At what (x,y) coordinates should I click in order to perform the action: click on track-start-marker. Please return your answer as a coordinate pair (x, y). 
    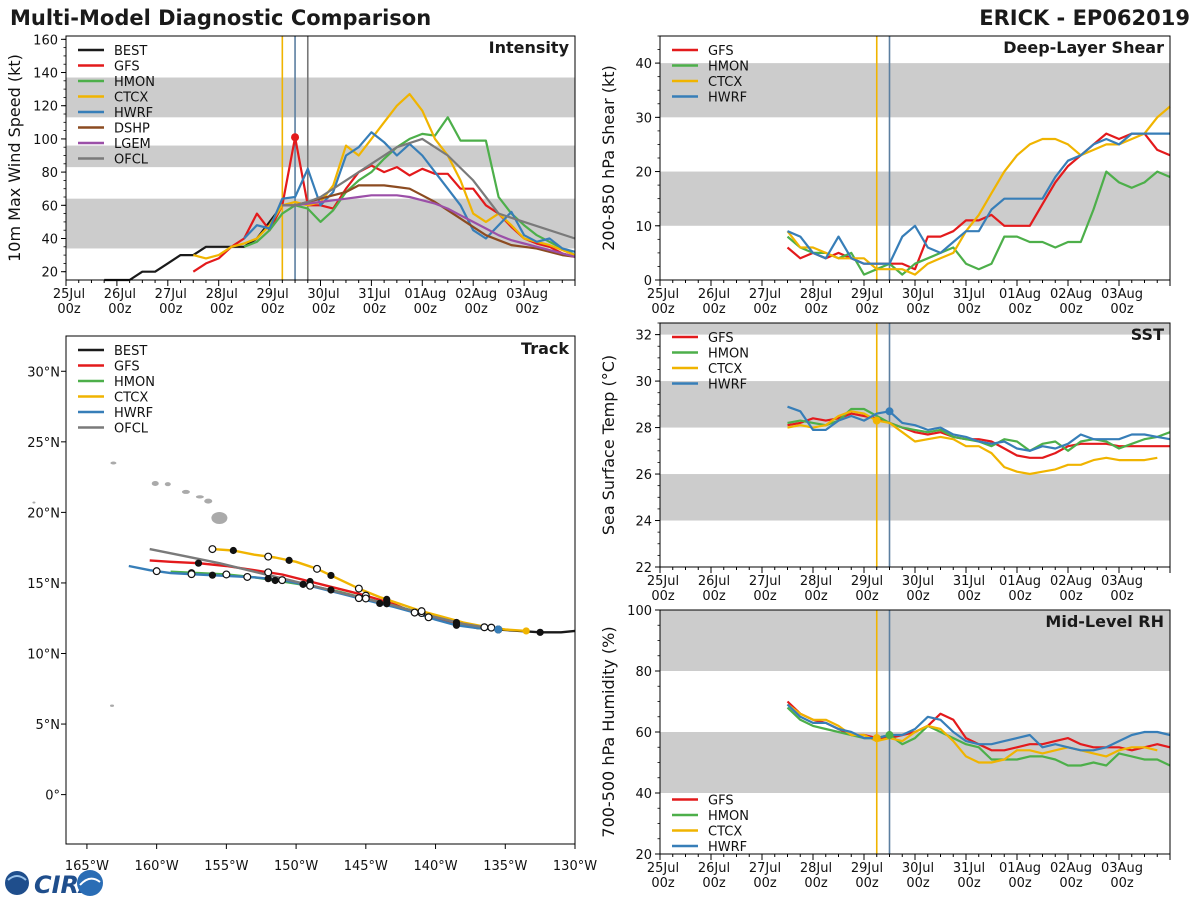
    Looking at the image, I should click on (498, 629).